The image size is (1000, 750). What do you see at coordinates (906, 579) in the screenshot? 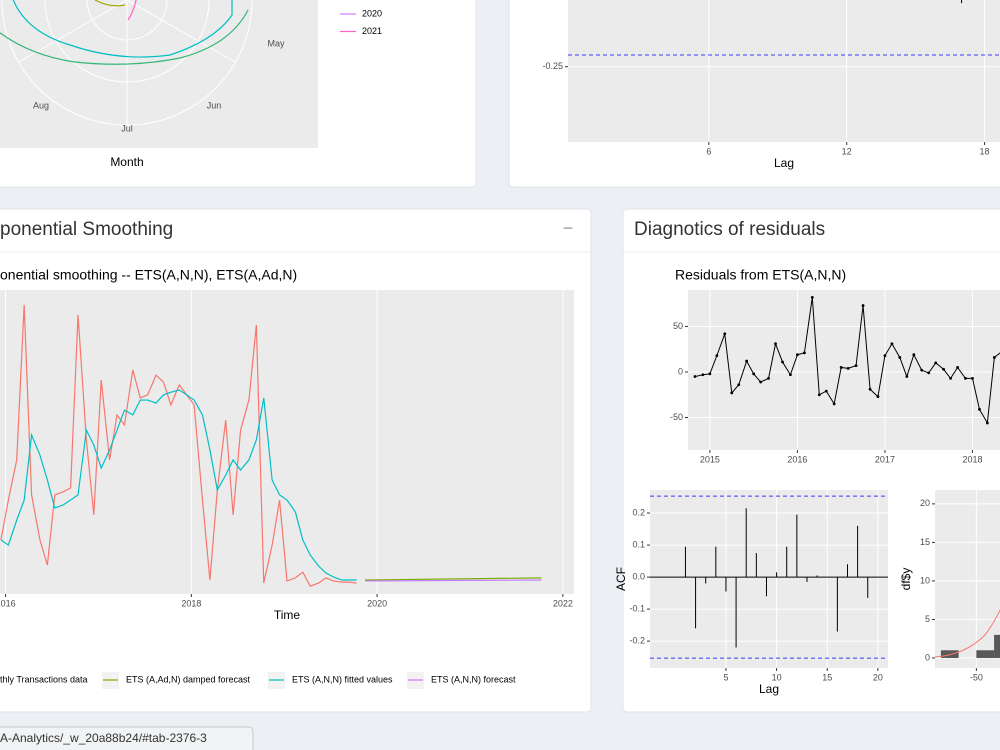
I see `axis-label: df$y` at bounding box center [906, 579].